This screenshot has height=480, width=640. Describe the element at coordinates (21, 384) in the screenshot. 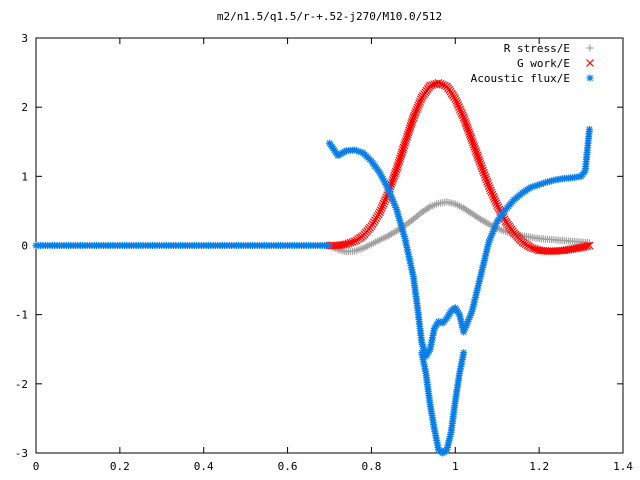

I see `y-tick-label: -2` at that location.